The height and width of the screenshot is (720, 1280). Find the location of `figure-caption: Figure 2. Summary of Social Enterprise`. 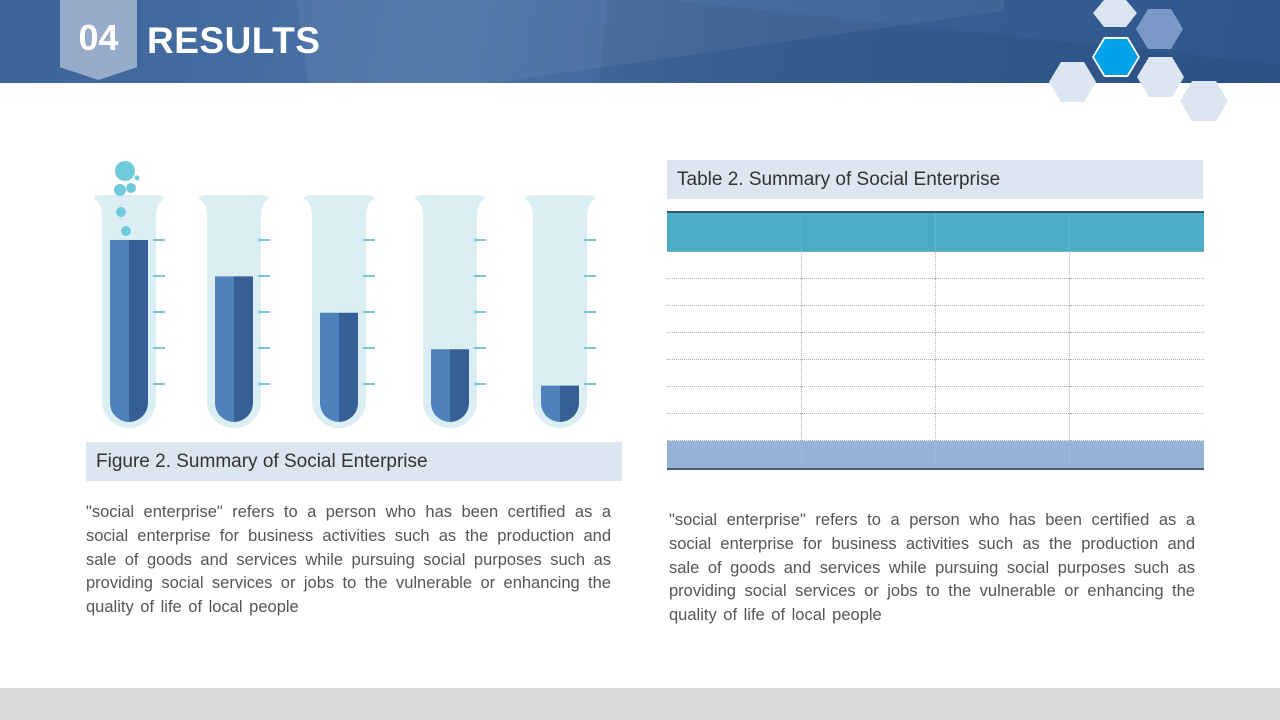

figure-caption: Figure 2. Summary of Social Enterprise is located at coordinates (354, 461).